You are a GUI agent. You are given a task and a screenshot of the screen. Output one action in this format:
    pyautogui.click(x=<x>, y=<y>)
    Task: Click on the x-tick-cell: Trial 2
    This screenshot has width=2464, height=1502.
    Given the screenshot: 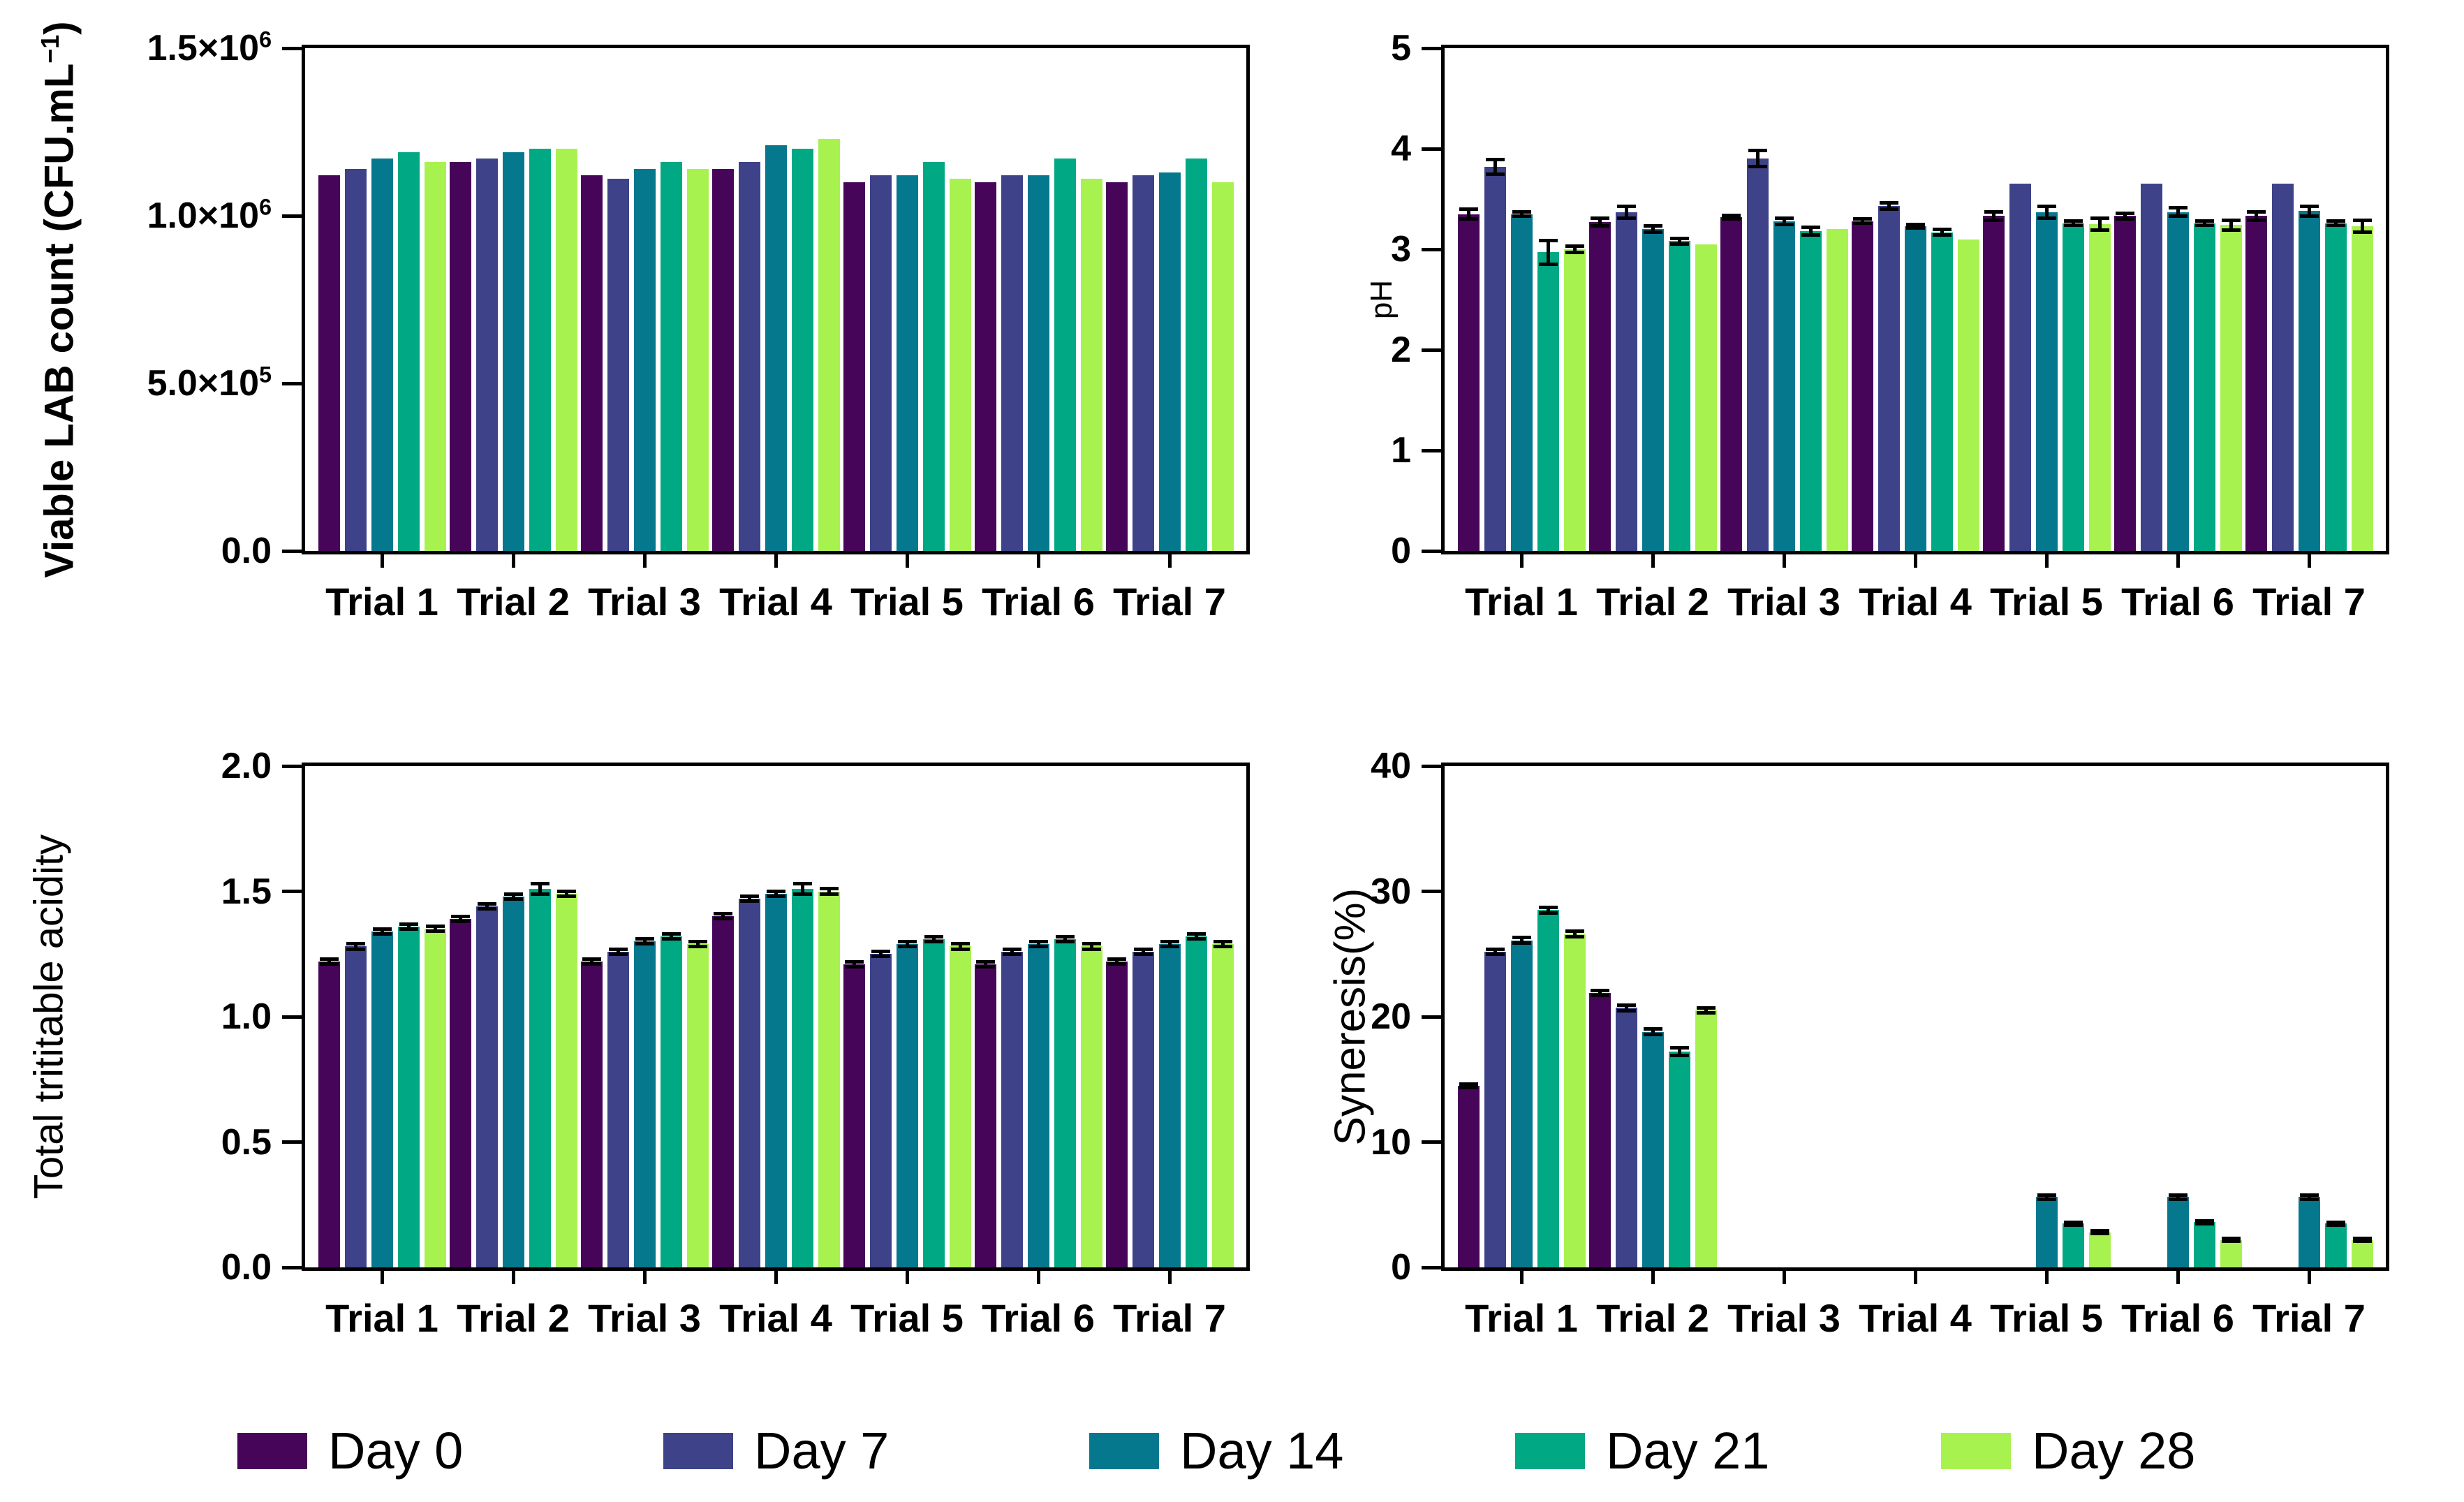 What is the action you would take?
    pyautogui.click(x=513, y=587)
    